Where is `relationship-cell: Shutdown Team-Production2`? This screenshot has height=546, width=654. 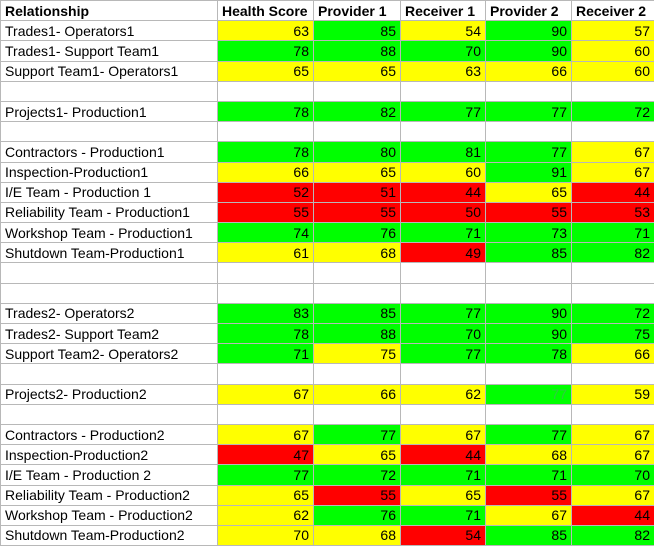
relationship-cell: Shutdown Team-Production2 is located at coordinates (109, 535).